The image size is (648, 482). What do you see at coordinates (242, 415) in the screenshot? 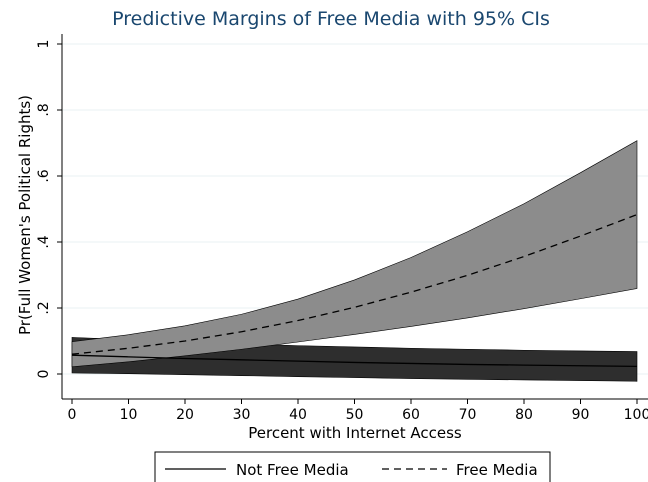
I see `x-tick-label-3: 30` at bounding box center [242, 415].